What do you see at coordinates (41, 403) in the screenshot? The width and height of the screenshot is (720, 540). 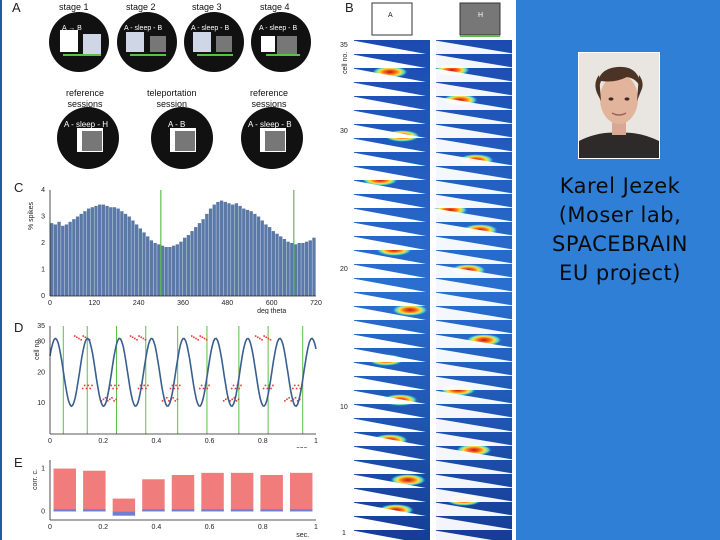 I see `y-tick-label: 10` at bounding box center [41, 403].